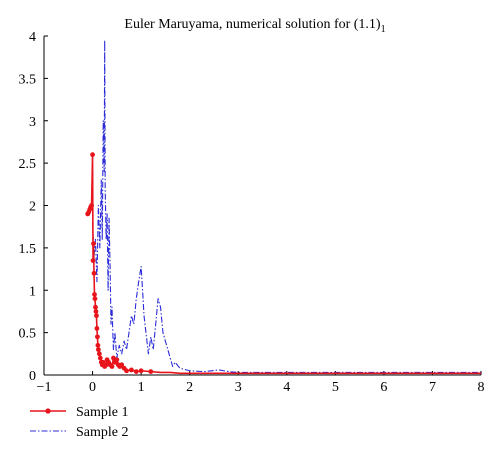  Describe the element at coordinates (189, 387) in the screenshot. I see `x-tick-label: 2` at that location.